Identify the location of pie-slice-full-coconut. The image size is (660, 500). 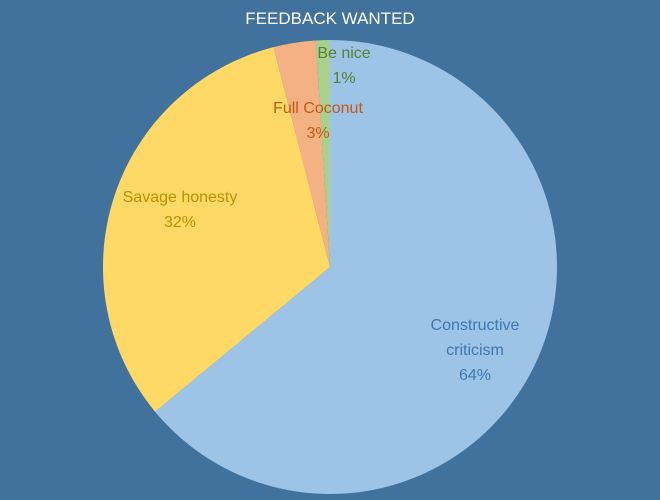
(301, 154).